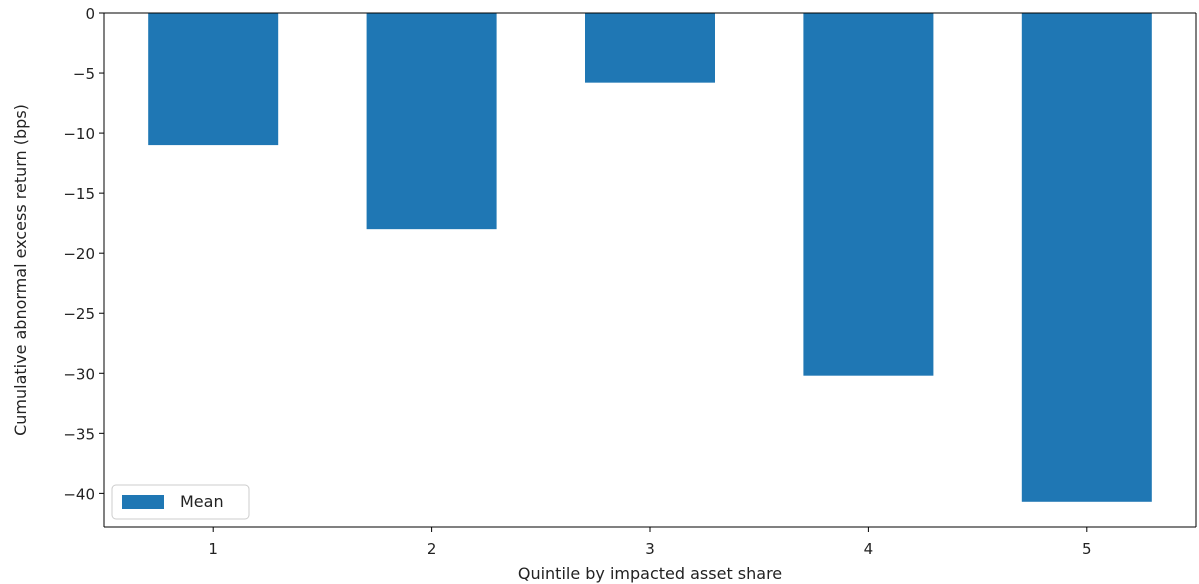  Describe the element at coordinates (213, 549) in the screenshot. I see `x-tick-label: 1` at that location.